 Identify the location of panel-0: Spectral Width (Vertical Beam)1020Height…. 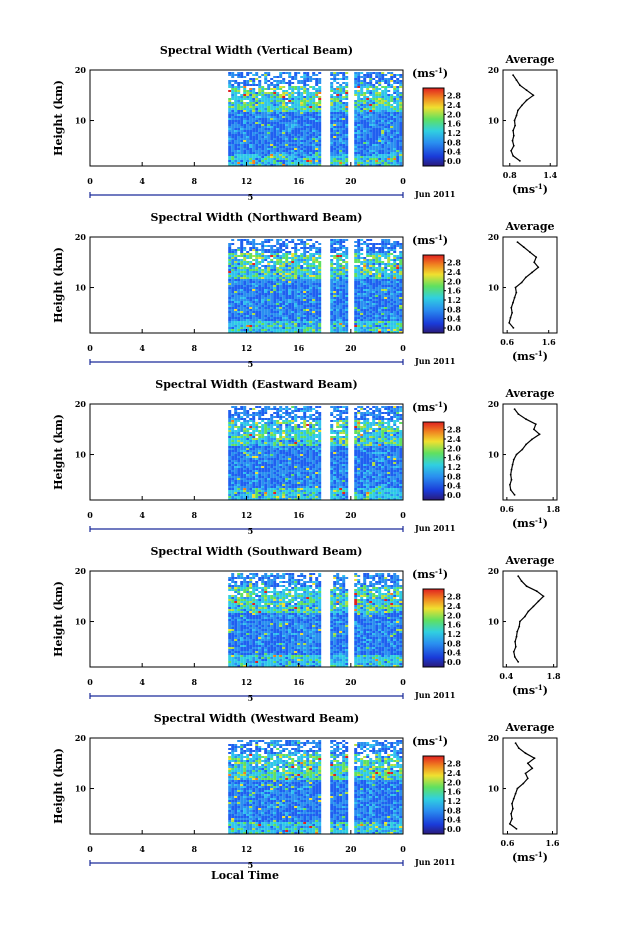
(305, 123).